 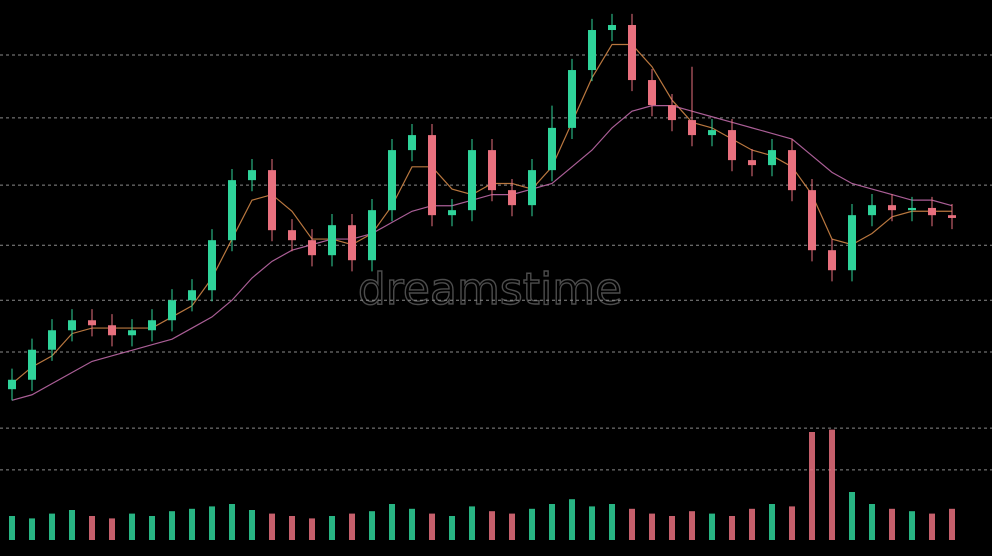 I want to click on watermark: dreamstime, so click(x=490, y=289).